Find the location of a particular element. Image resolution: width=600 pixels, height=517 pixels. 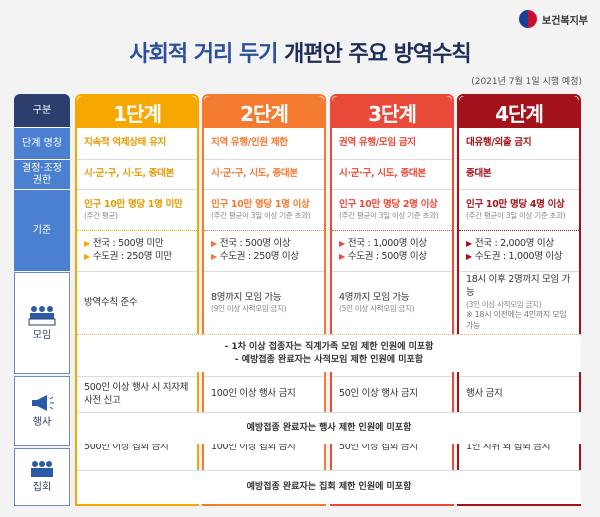

page-title: 사회적 거리 두기 개편안 주요 방역수칙 is located at coordinates (300, 52).